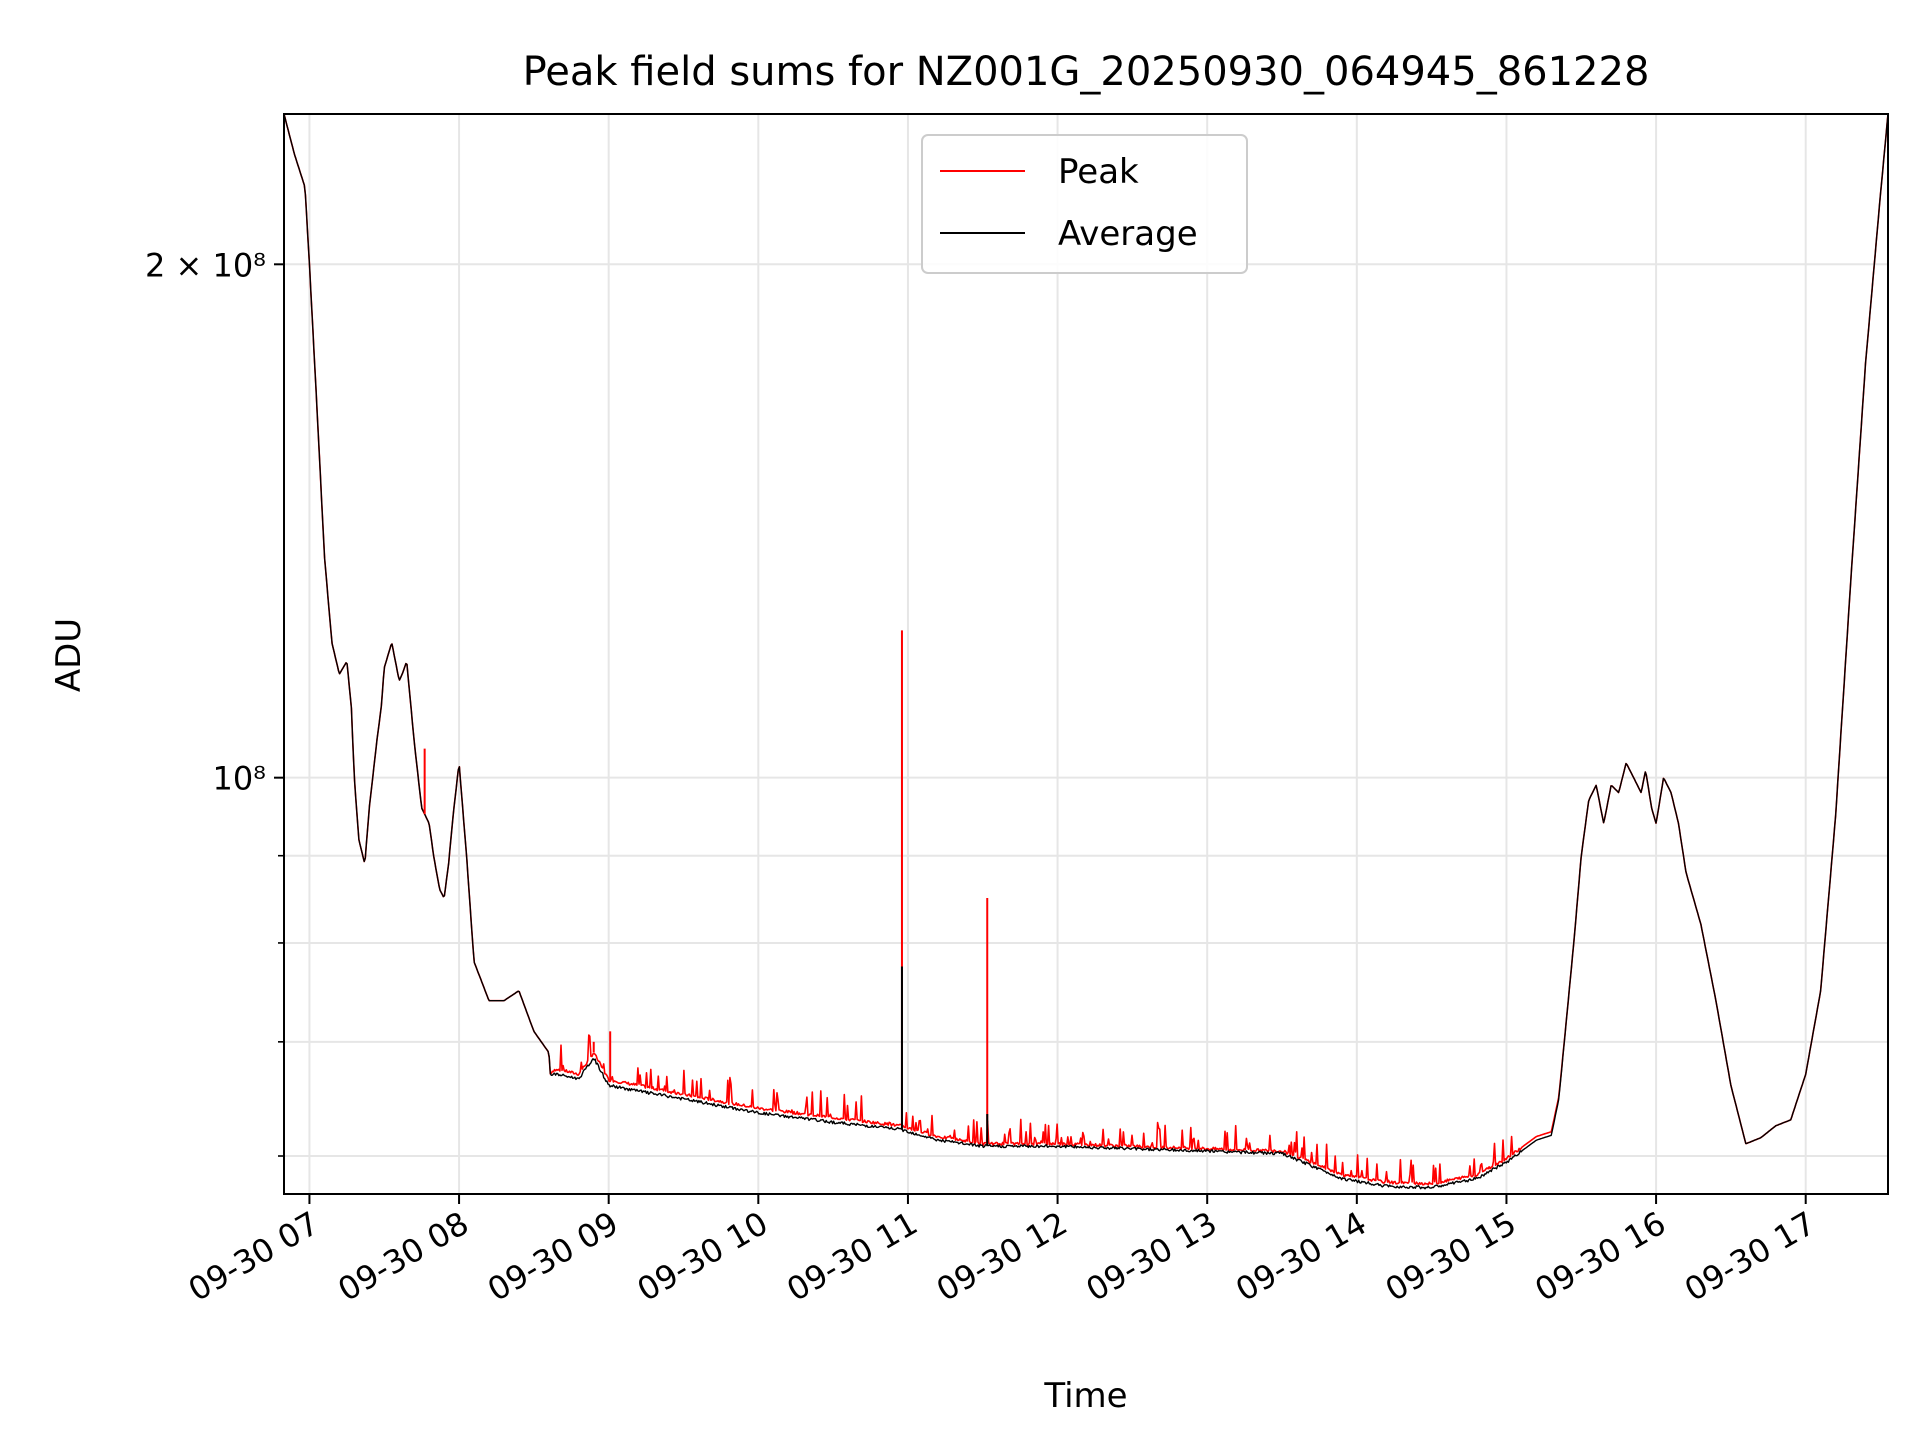 The width and height of the screenshot is (1920, 1440). What do you see at coordinates (239, 779) in the screenshot?
I see `y-tick-label: 10⁸` at bounding box center [239, 779].